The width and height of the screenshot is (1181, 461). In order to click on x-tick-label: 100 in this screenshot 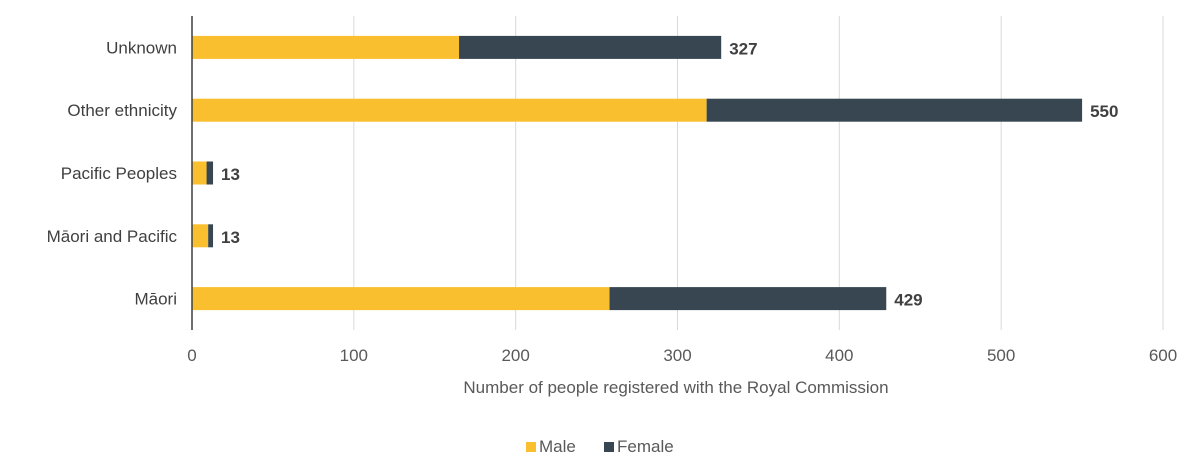, I will do `click(354, 355)`.